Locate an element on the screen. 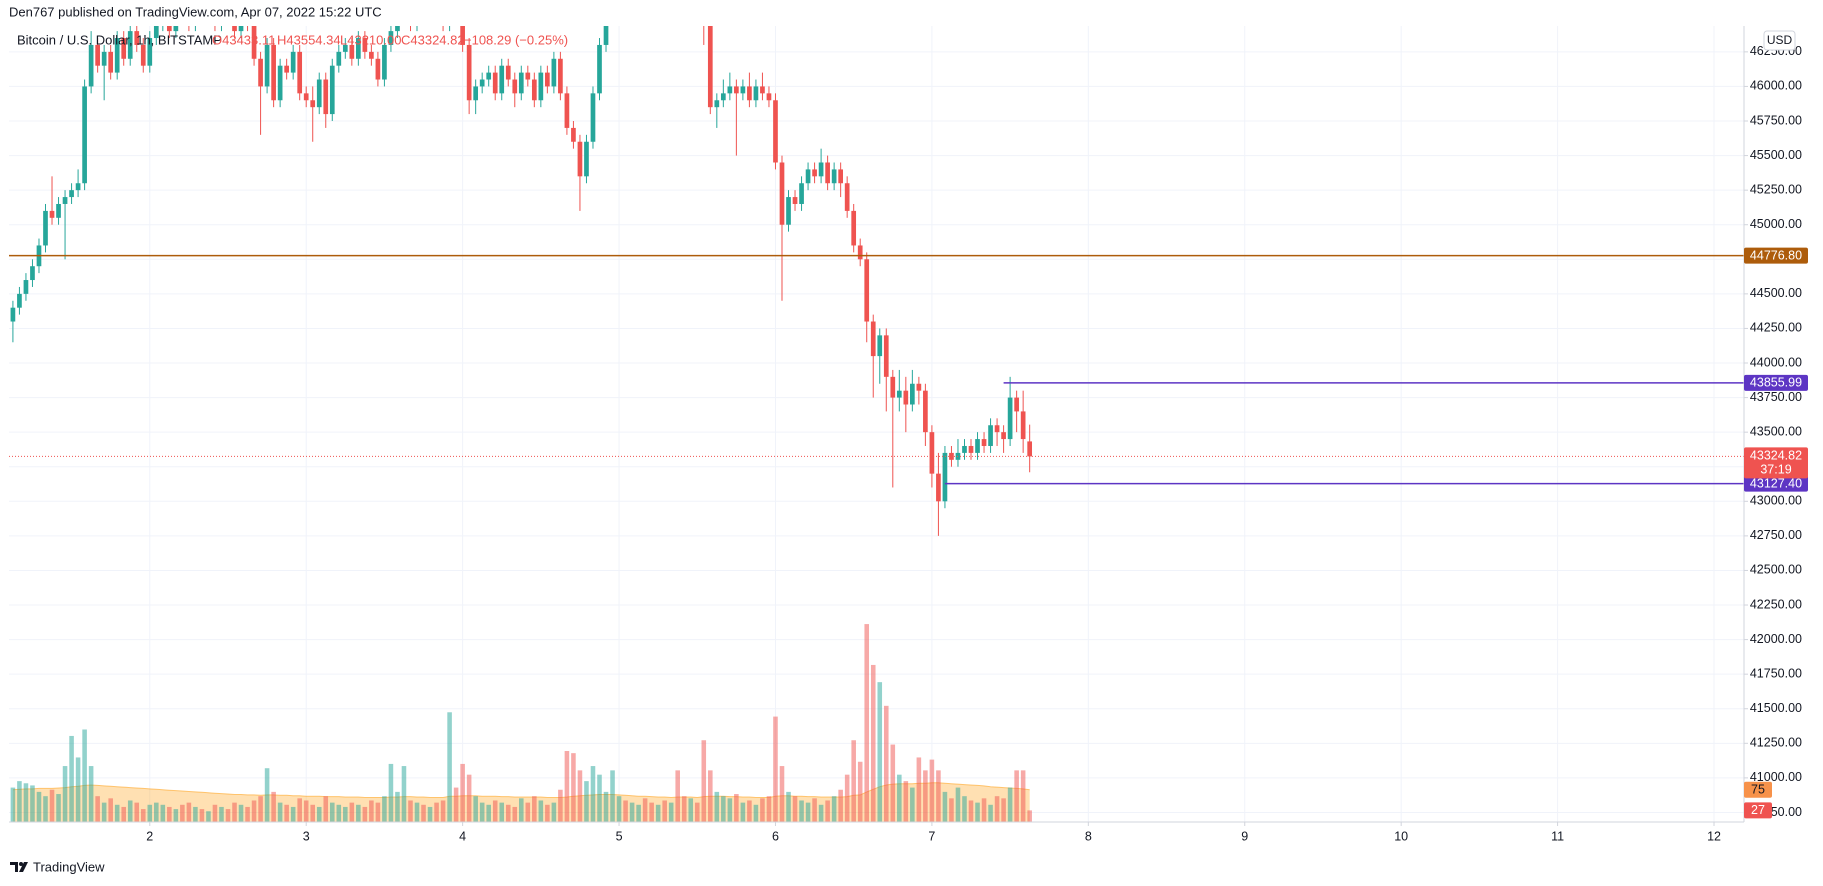  y-tick-label: 43500.00 is located at coordinates (1776, 431).